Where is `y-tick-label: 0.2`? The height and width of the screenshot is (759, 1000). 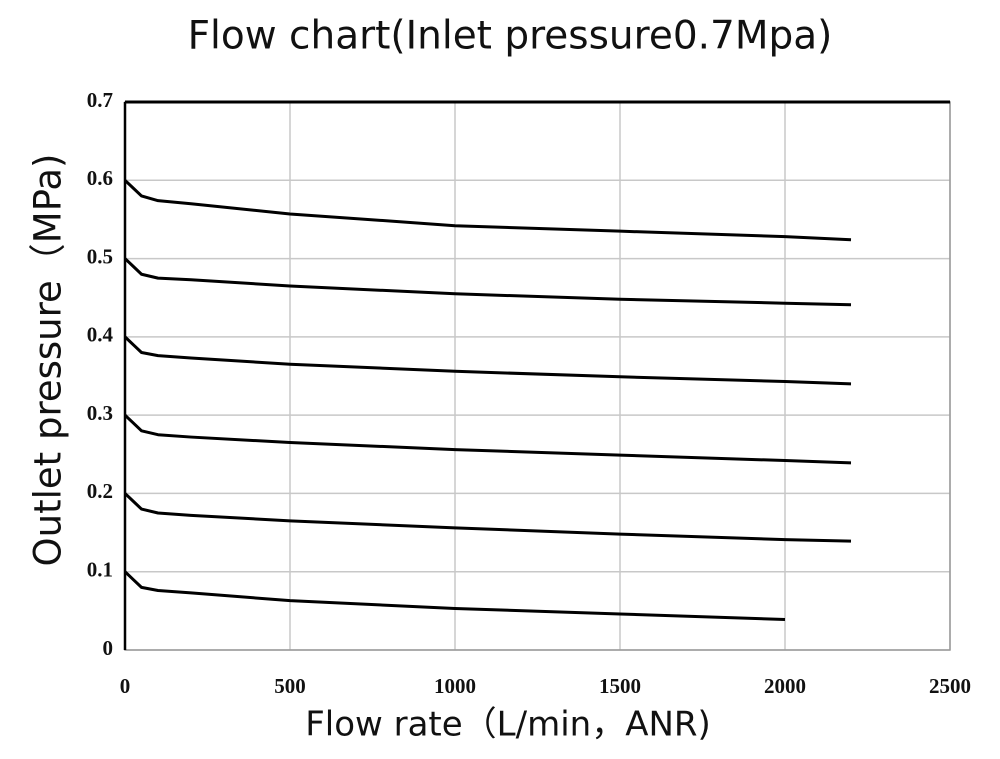
y-tick-label: 0.2 is located at coordinates (100, 491).